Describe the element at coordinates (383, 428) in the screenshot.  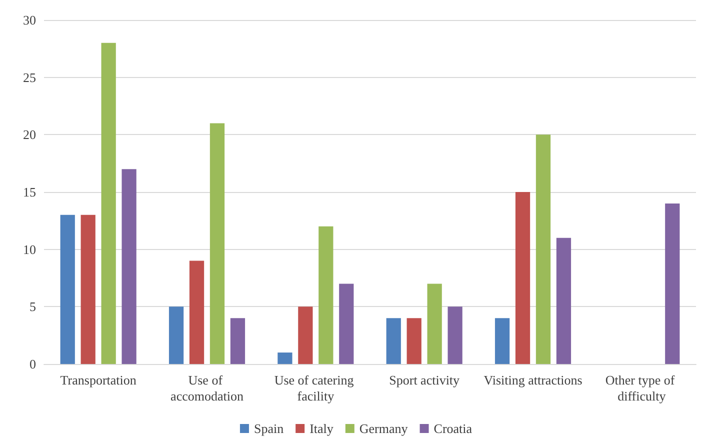
I see `legend-label: Germany` at that location.